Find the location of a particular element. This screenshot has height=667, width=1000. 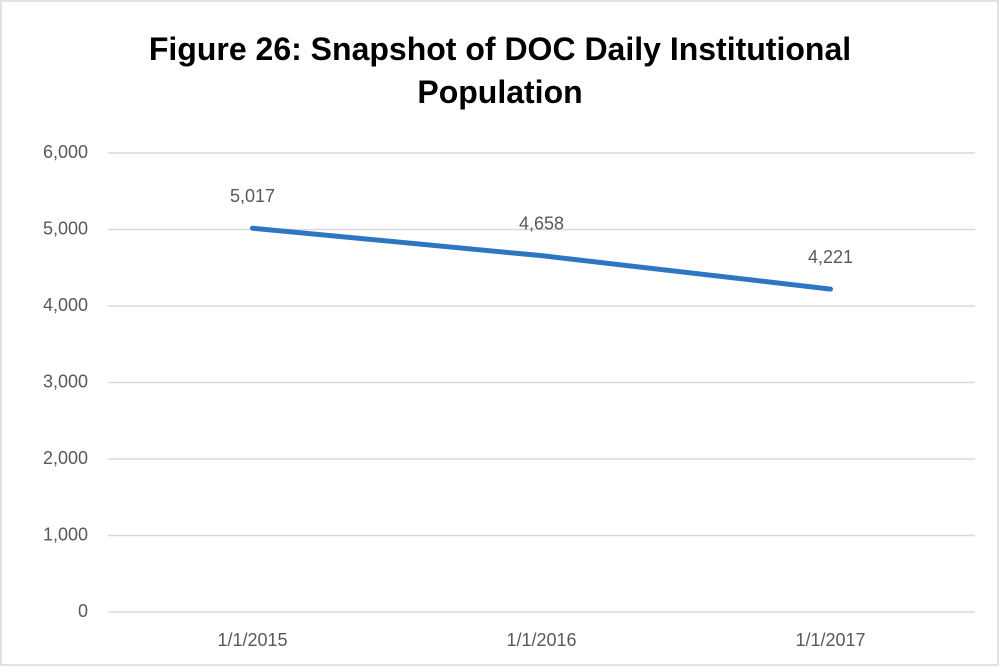

data-label: 5,017 is located at coordinates (252, 196).